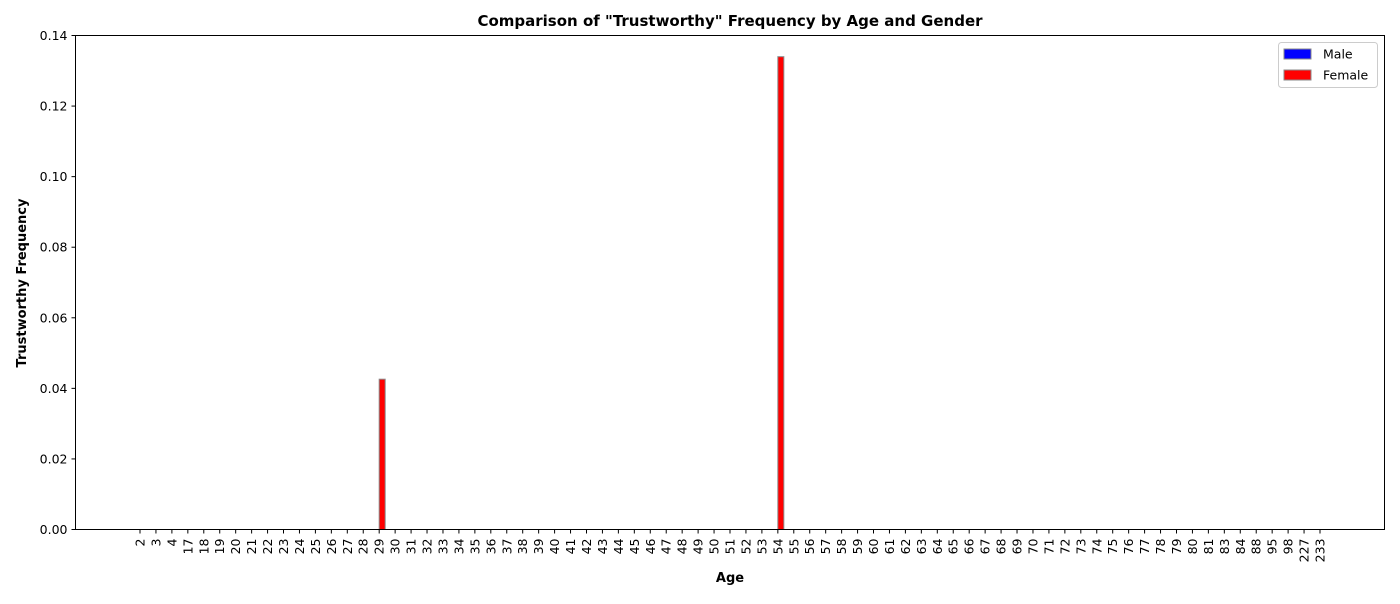 The width and height of the screenshot is (1400, 604). What do you see at coordinates (1328, 65) in the screenshot?
I see `legend: Male Female` at bounding box center [1328, 65].